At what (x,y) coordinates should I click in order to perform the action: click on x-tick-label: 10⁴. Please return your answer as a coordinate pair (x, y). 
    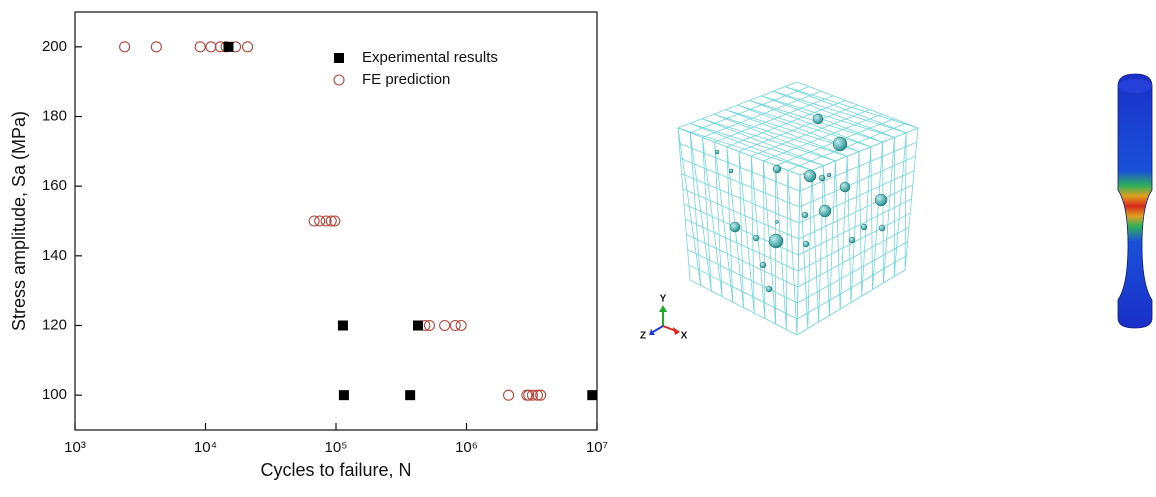
    Looking at the image, I should click on (205, 447).